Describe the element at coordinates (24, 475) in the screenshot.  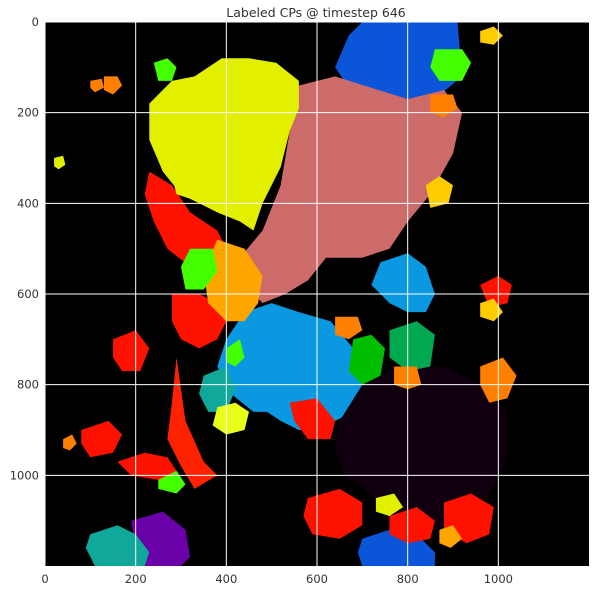
I see `y-tick-label: 1000` at that location.